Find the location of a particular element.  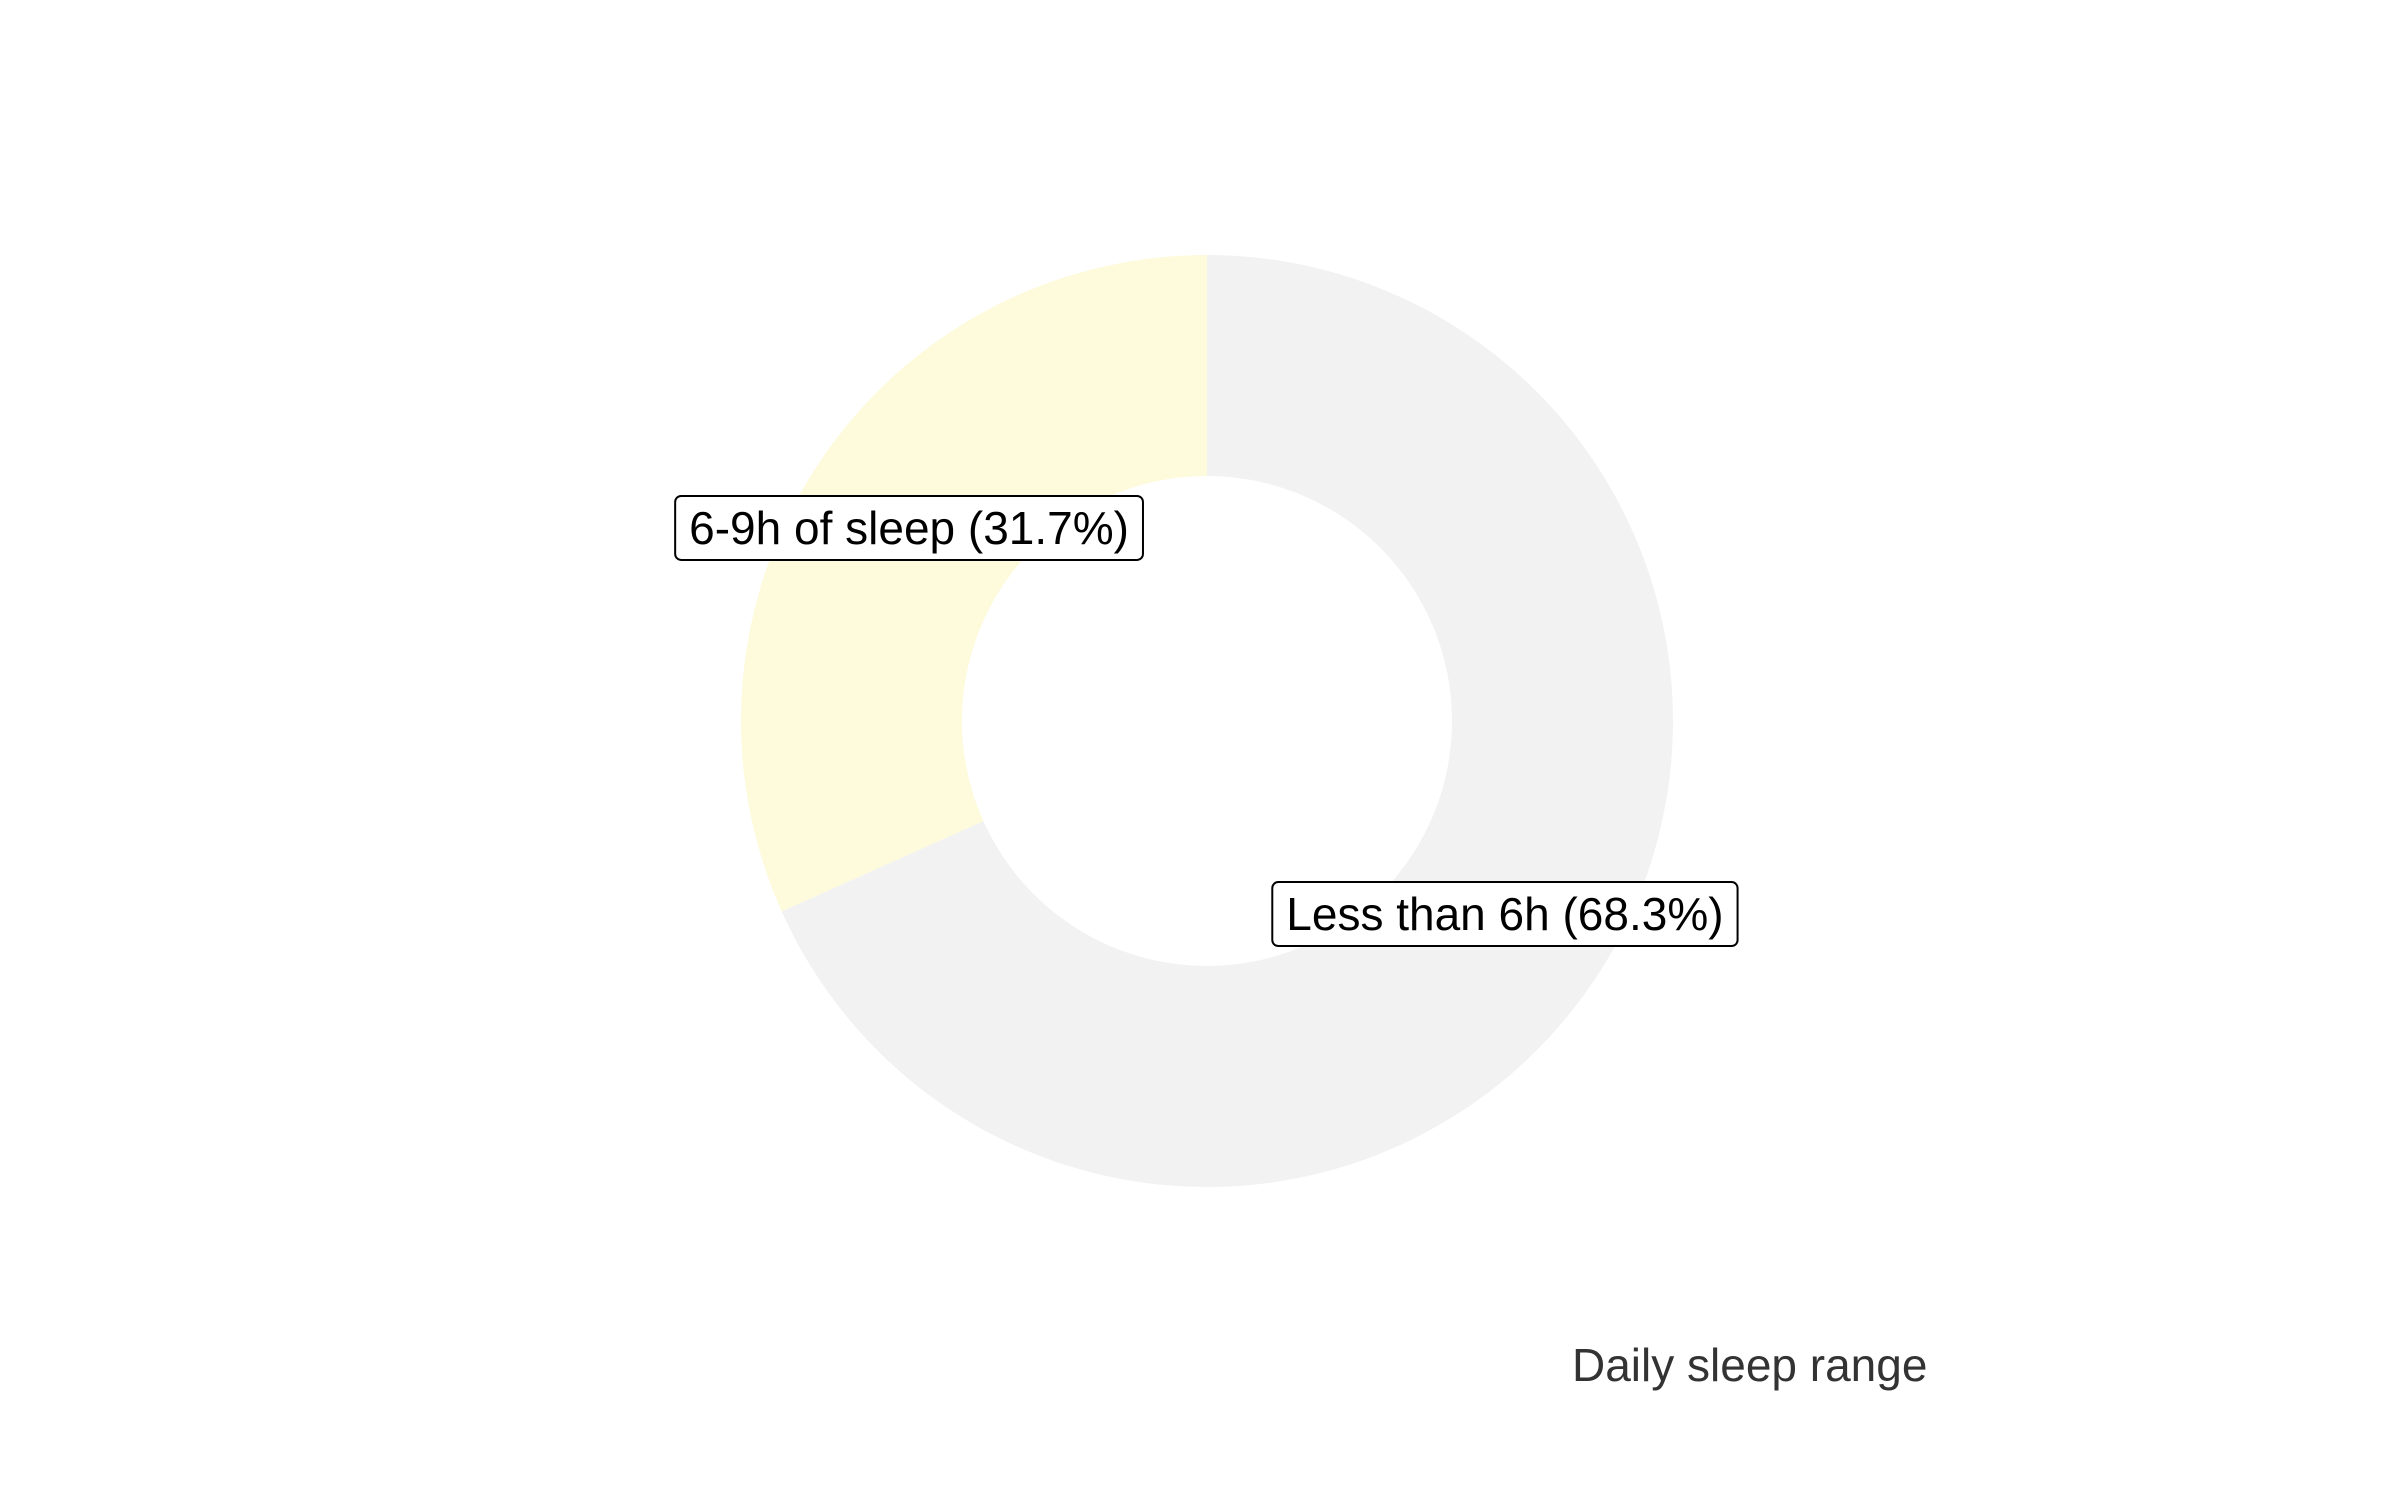

slice-label-0: Less than 6h (68.3%) is located at coordinates (1505, 914).